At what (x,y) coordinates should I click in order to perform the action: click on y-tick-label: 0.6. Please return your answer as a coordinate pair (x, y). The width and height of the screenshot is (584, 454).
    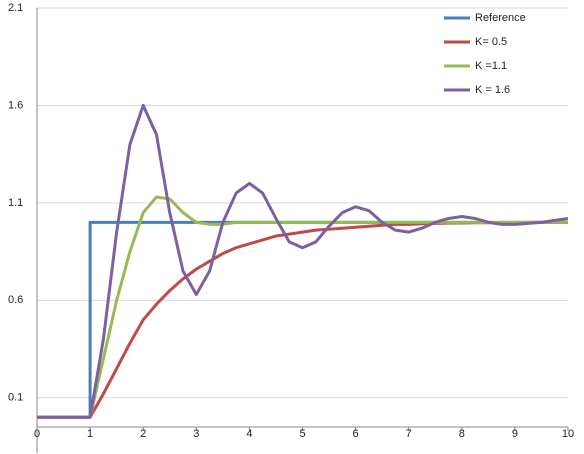
    Looking at the image, I should click on (15, 300).